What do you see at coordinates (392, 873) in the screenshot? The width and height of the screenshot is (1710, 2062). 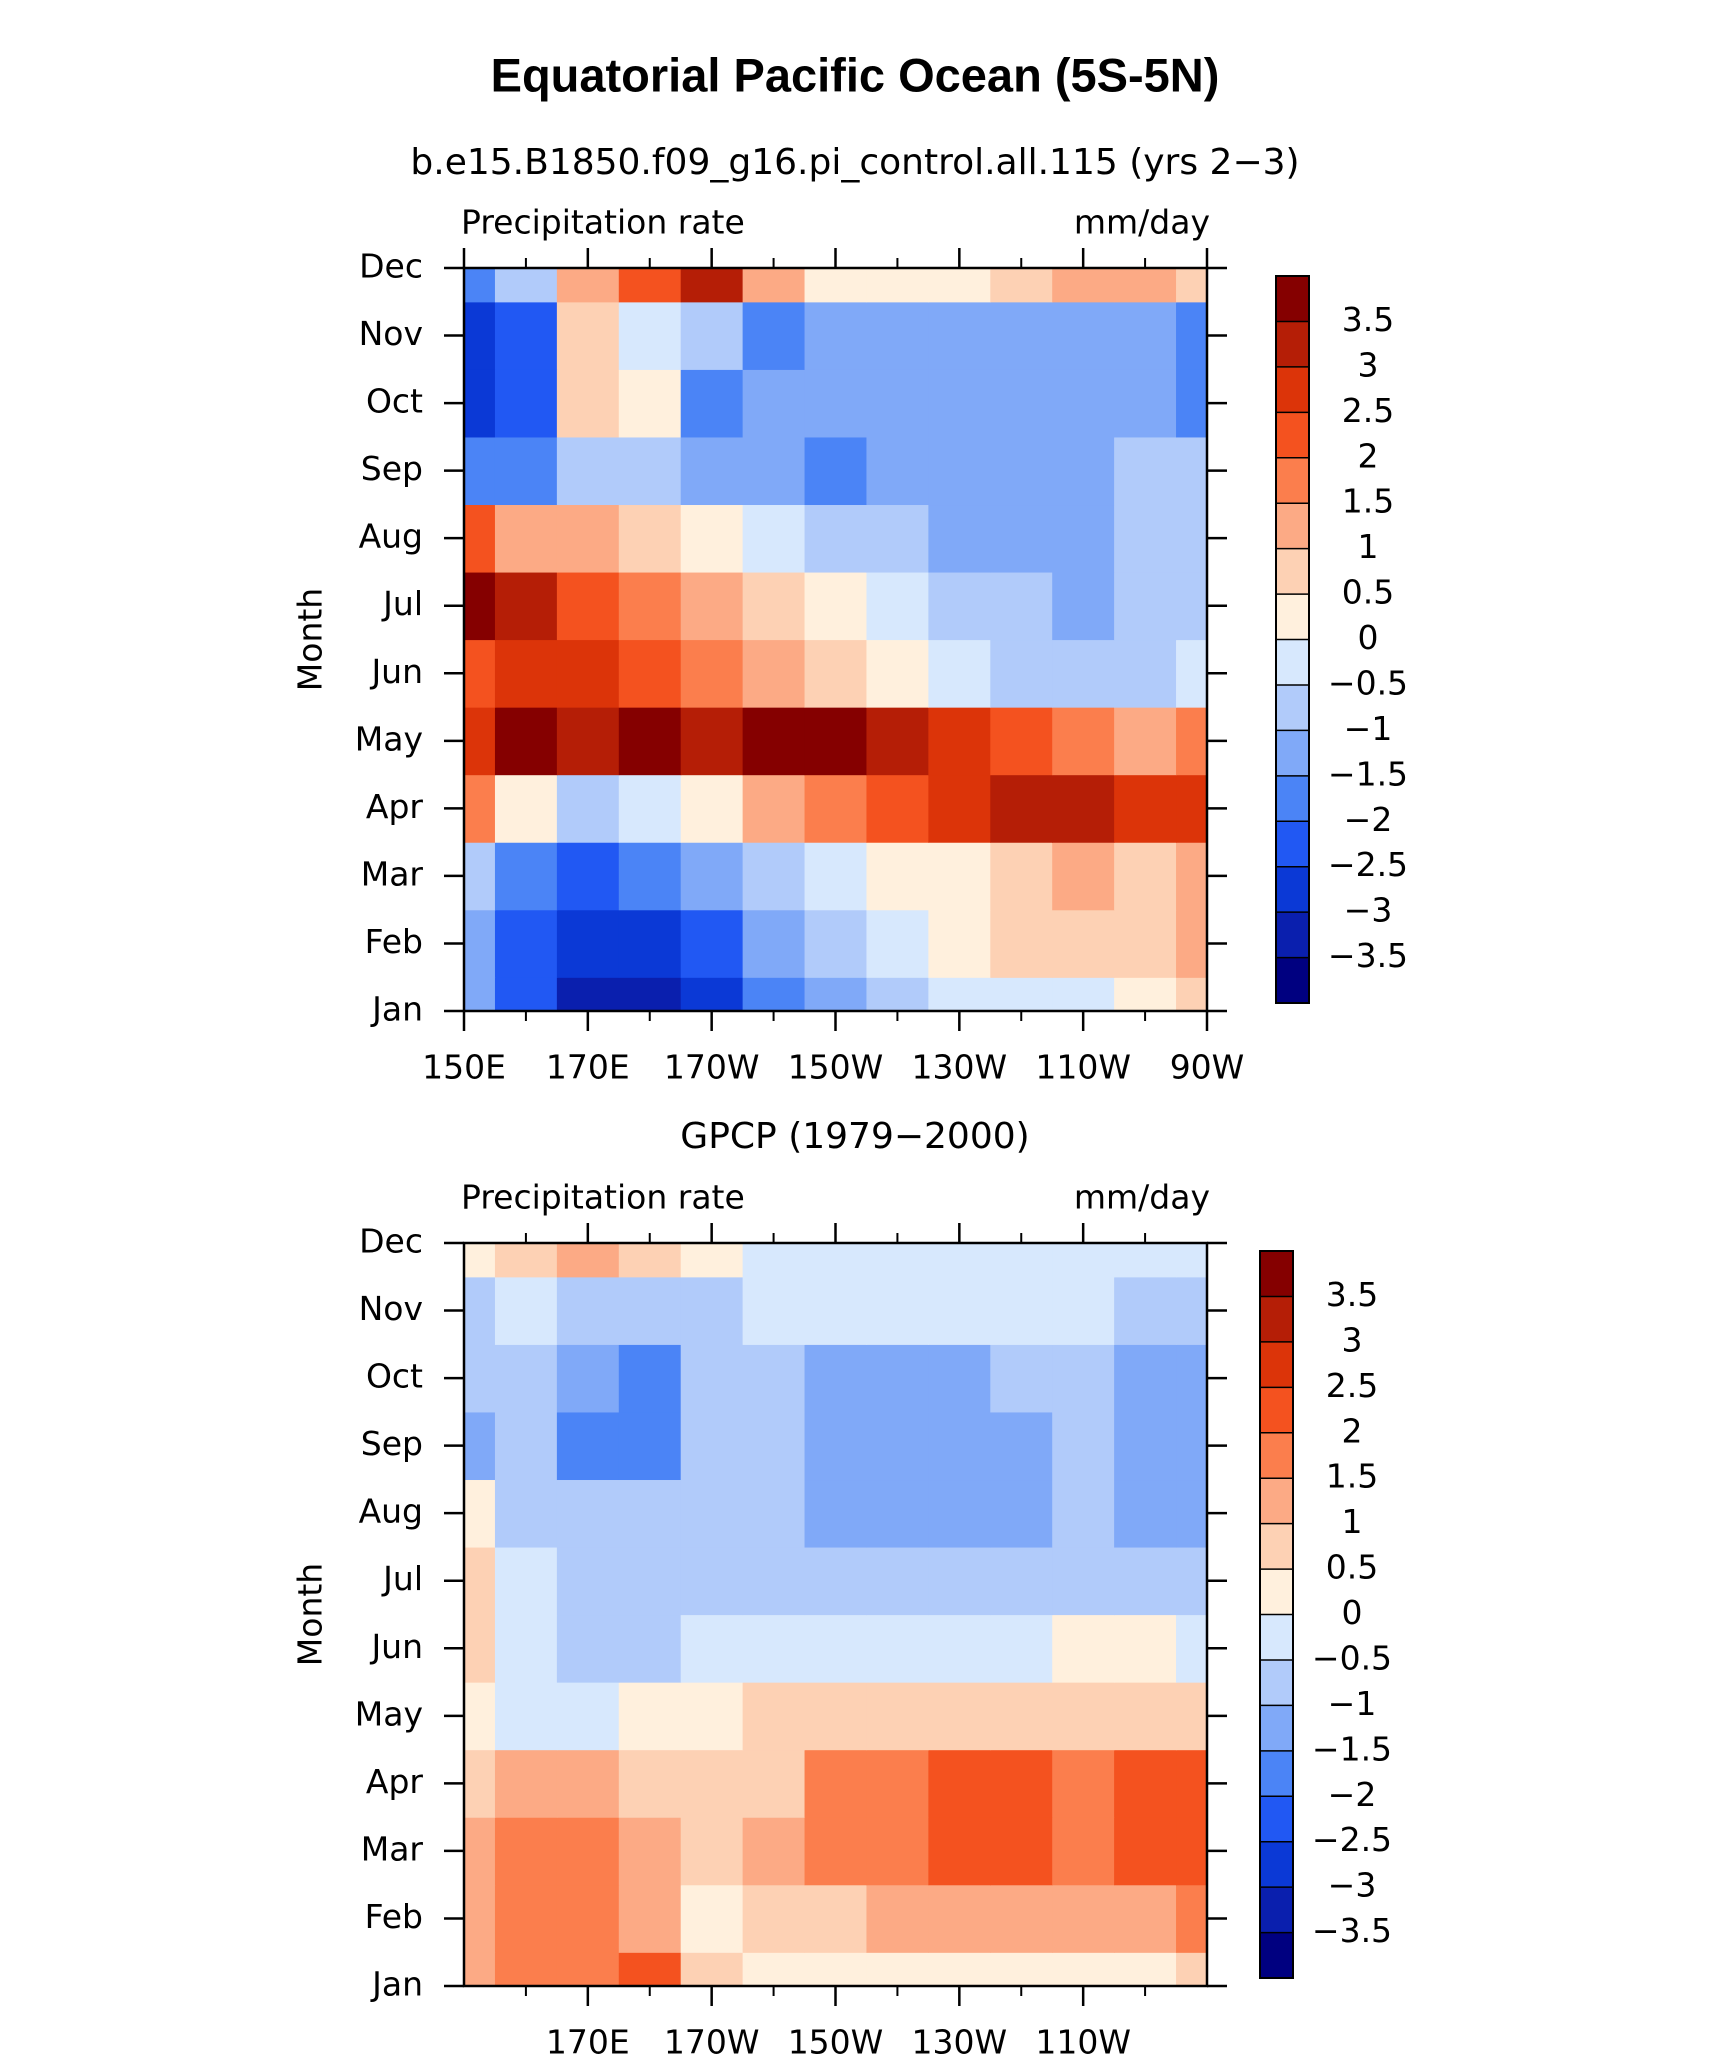 I see `y-tick-label: Mar` at bounding box center [392, 873].